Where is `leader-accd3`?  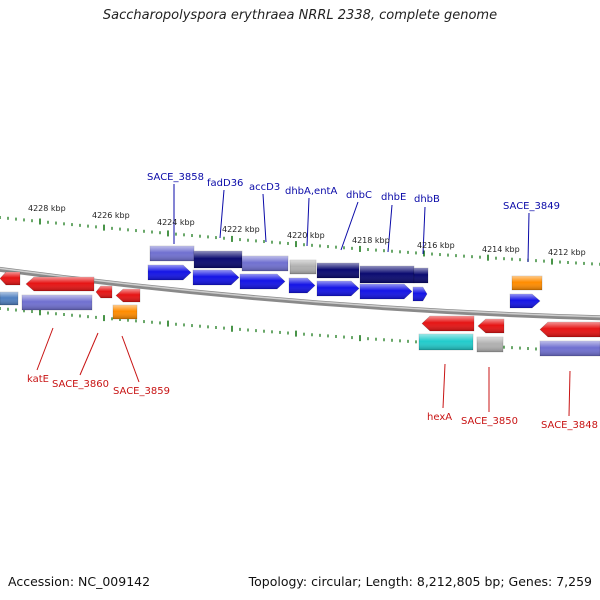 leader-accd3 is located at coordinates (264, 218).